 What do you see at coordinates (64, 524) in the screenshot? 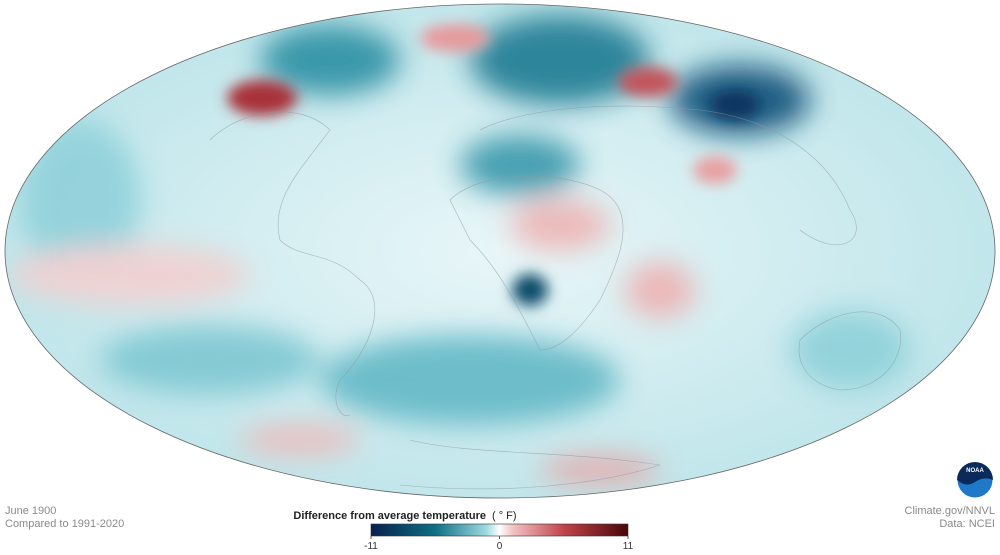
I see `baseline-label: Compared to 1991-2020` at bounding box center [64, 524].